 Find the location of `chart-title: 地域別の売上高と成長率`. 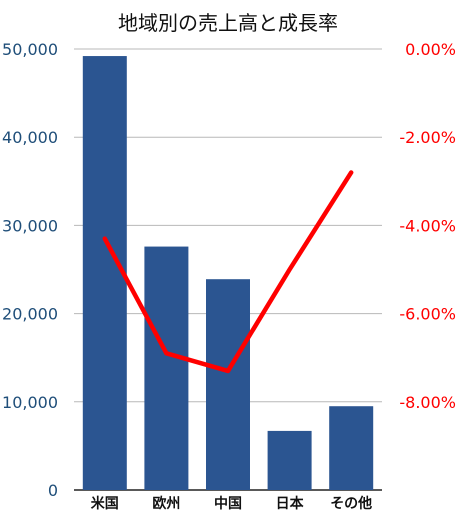

chart-title: 地域別の売上高と成長率 is located at coordinates (228, 23).